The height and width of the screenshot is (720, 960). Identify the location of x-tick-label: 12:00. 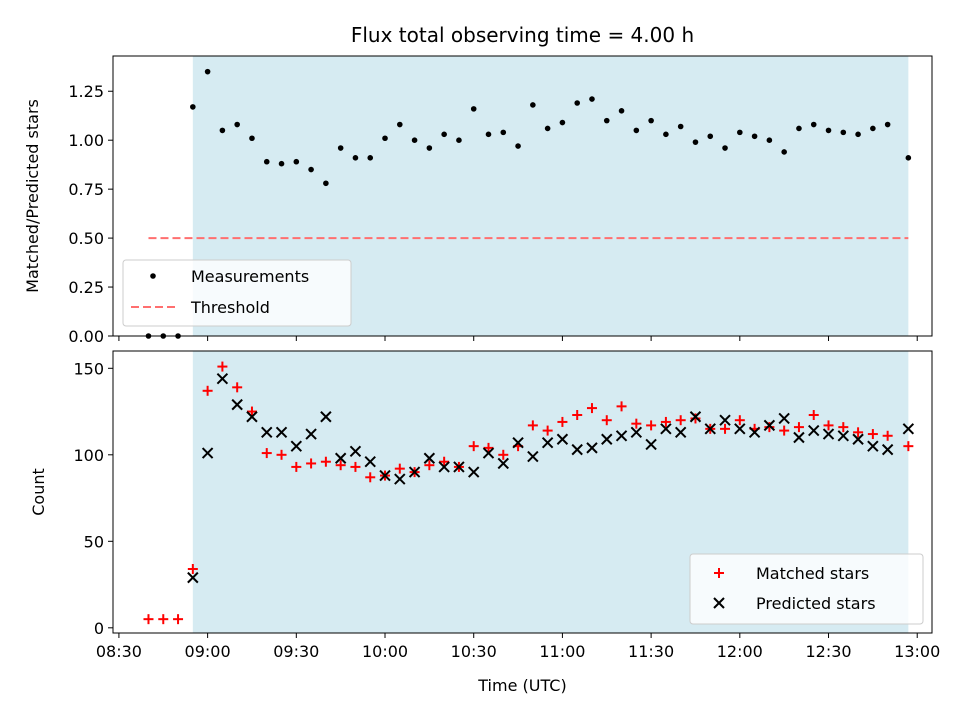
(740, 651).